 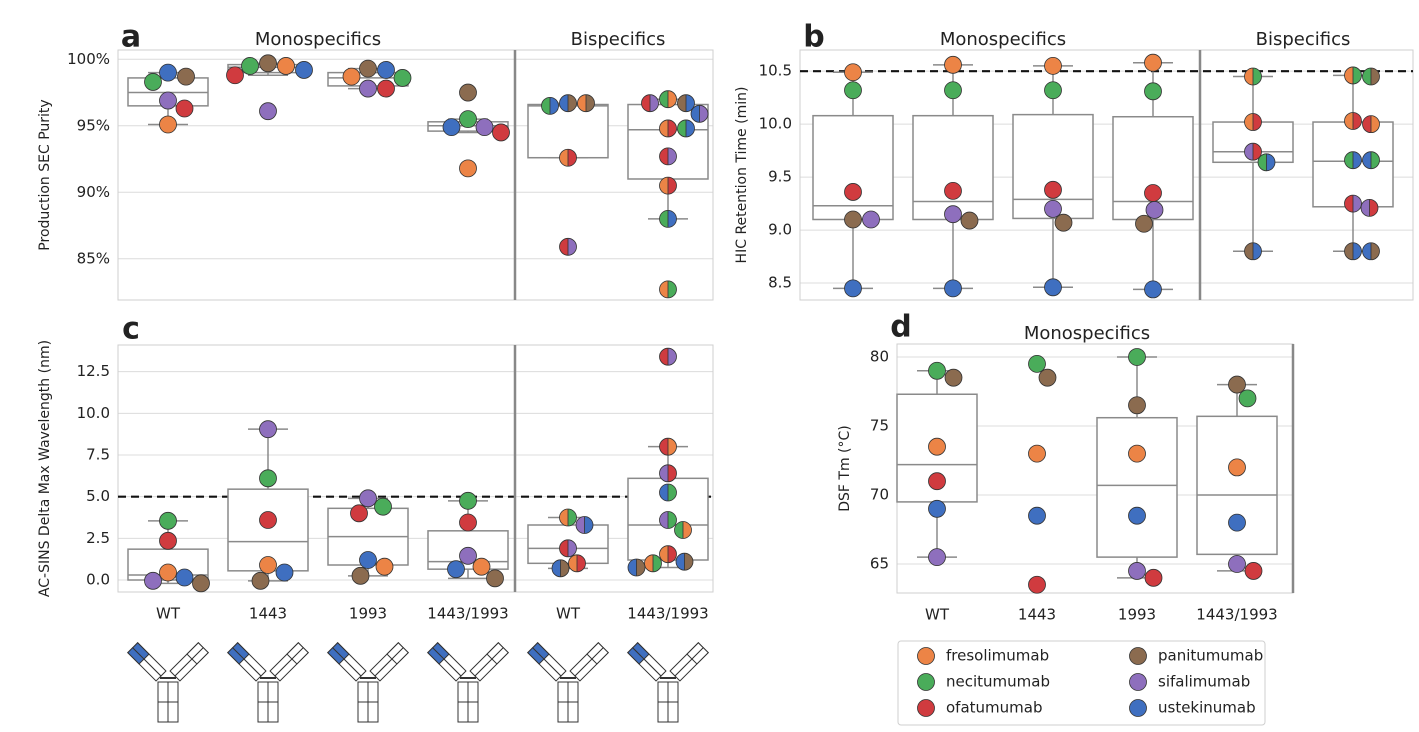 What do you see at coordinates (1236, 615) in the screenshot?
I see `x-tick-label: 1443/1993` at bounding box center [1236, 615].